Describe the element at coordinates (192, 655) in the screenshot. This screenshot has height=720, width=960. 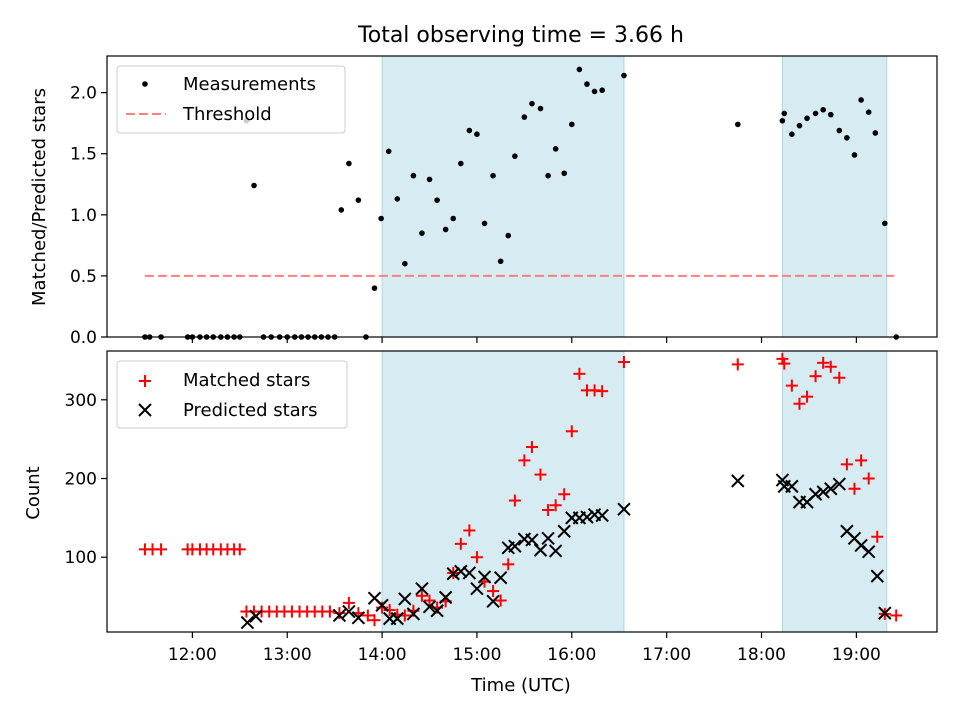
I see `x-tick-label: 12:00` at that location.